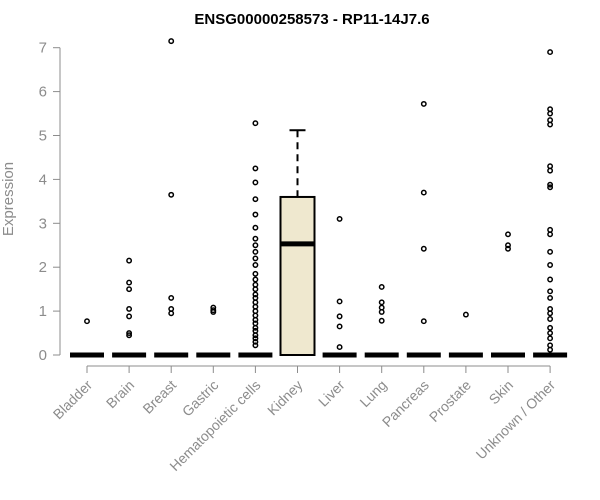 Image resolution: width=600 pixels, height=500 pixels. Describe the element at coordinates (372, 393) in the screenshot. I see `x-tick-label: Lung` at that location.